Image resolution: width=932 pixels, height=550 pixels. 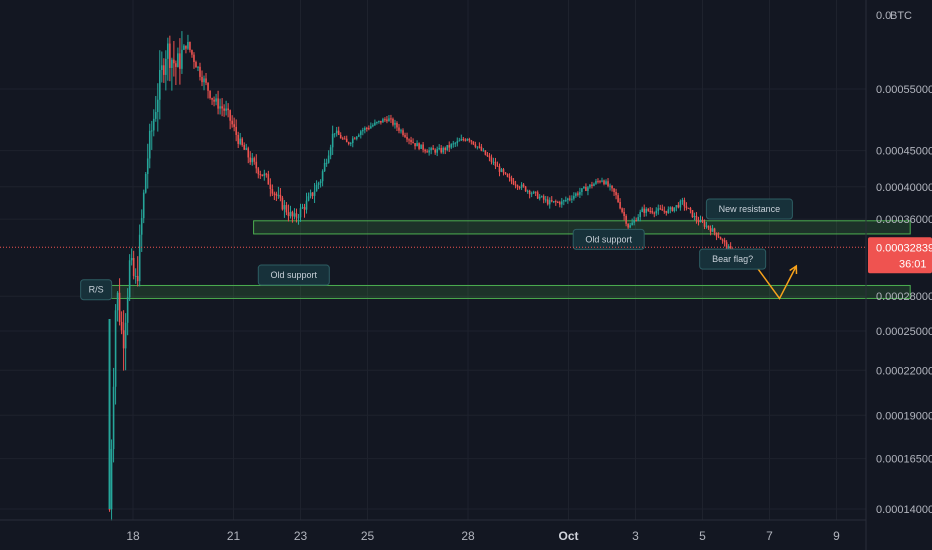 What do you see at coordinates (510, 291) in the screenshot?
I see `zone-rect` at bounding box center [510, 291].